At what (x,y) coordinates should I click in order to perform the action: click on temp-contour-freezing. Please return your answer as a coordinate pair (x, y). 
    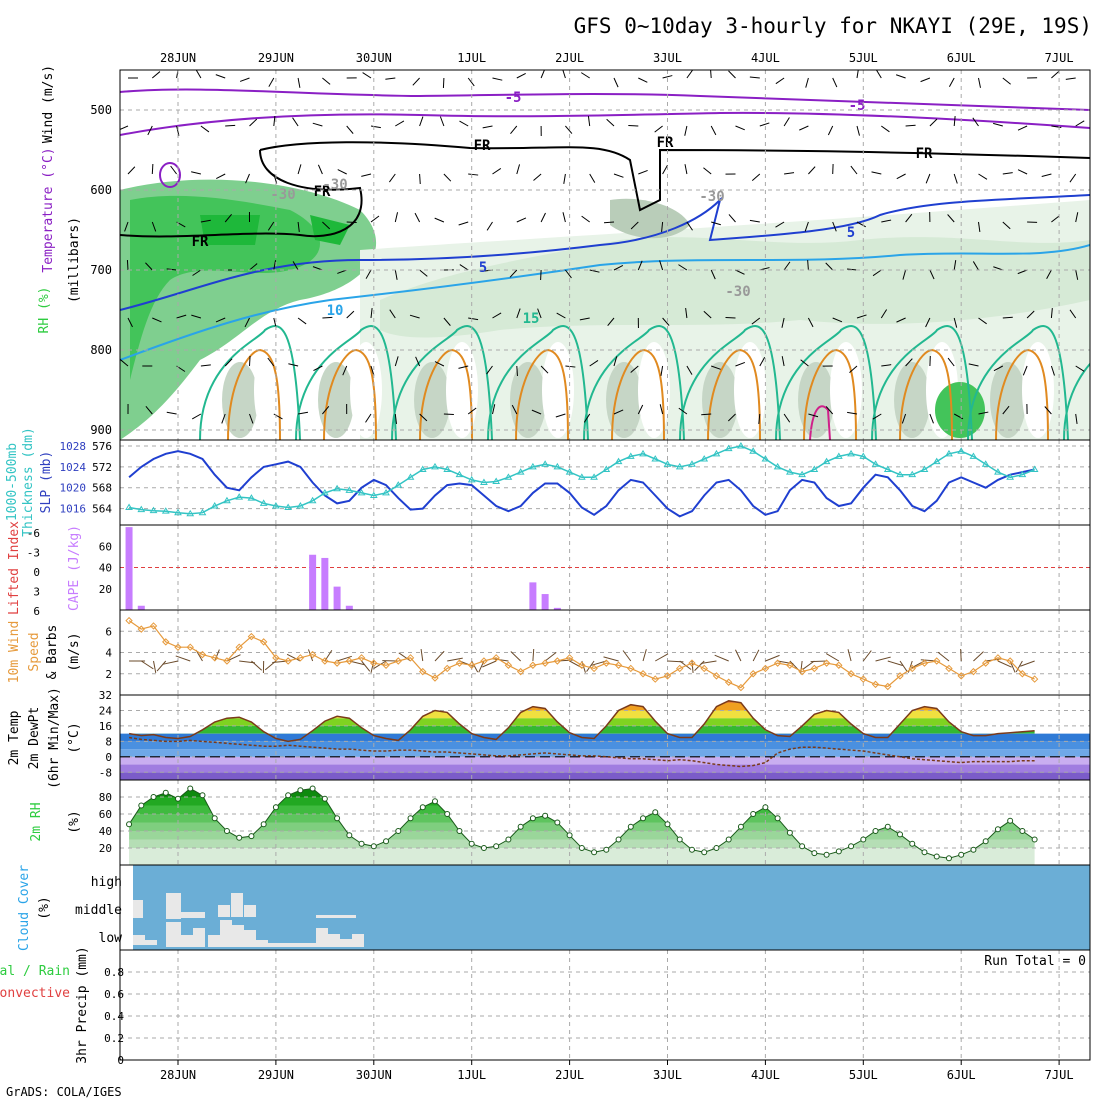
    Looking at the image, I should click on (674, 176).